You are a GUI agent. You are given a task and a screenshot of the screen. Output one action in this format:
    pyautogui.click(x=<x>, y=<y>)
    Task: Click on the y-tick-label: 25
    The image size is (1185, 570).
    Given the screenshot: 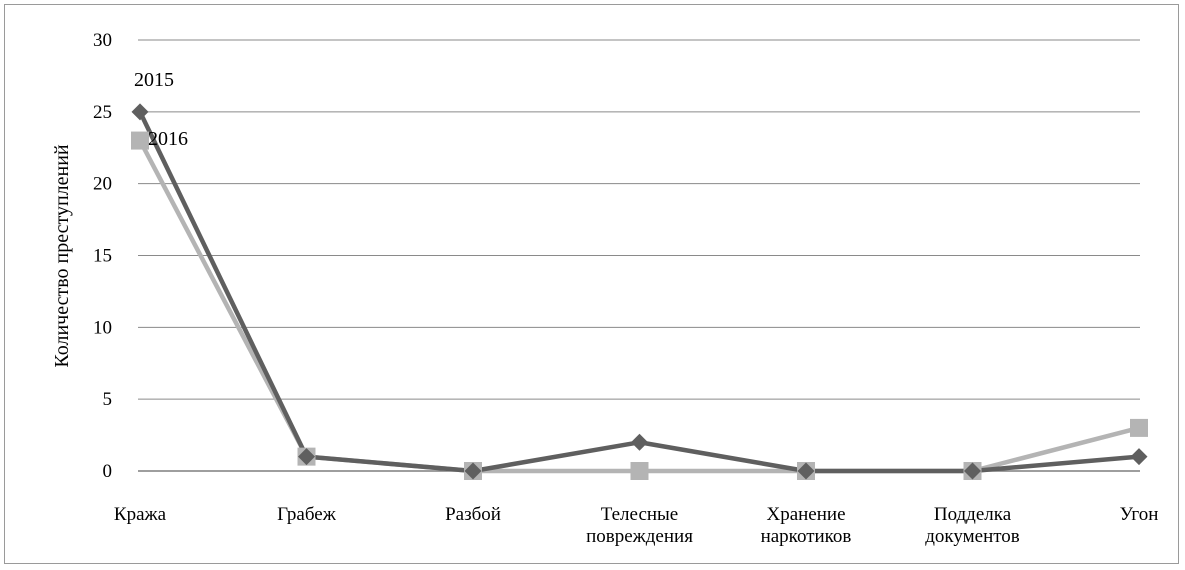 What is the action you would take?
    pyautogui.click(x=102, y=112)
    